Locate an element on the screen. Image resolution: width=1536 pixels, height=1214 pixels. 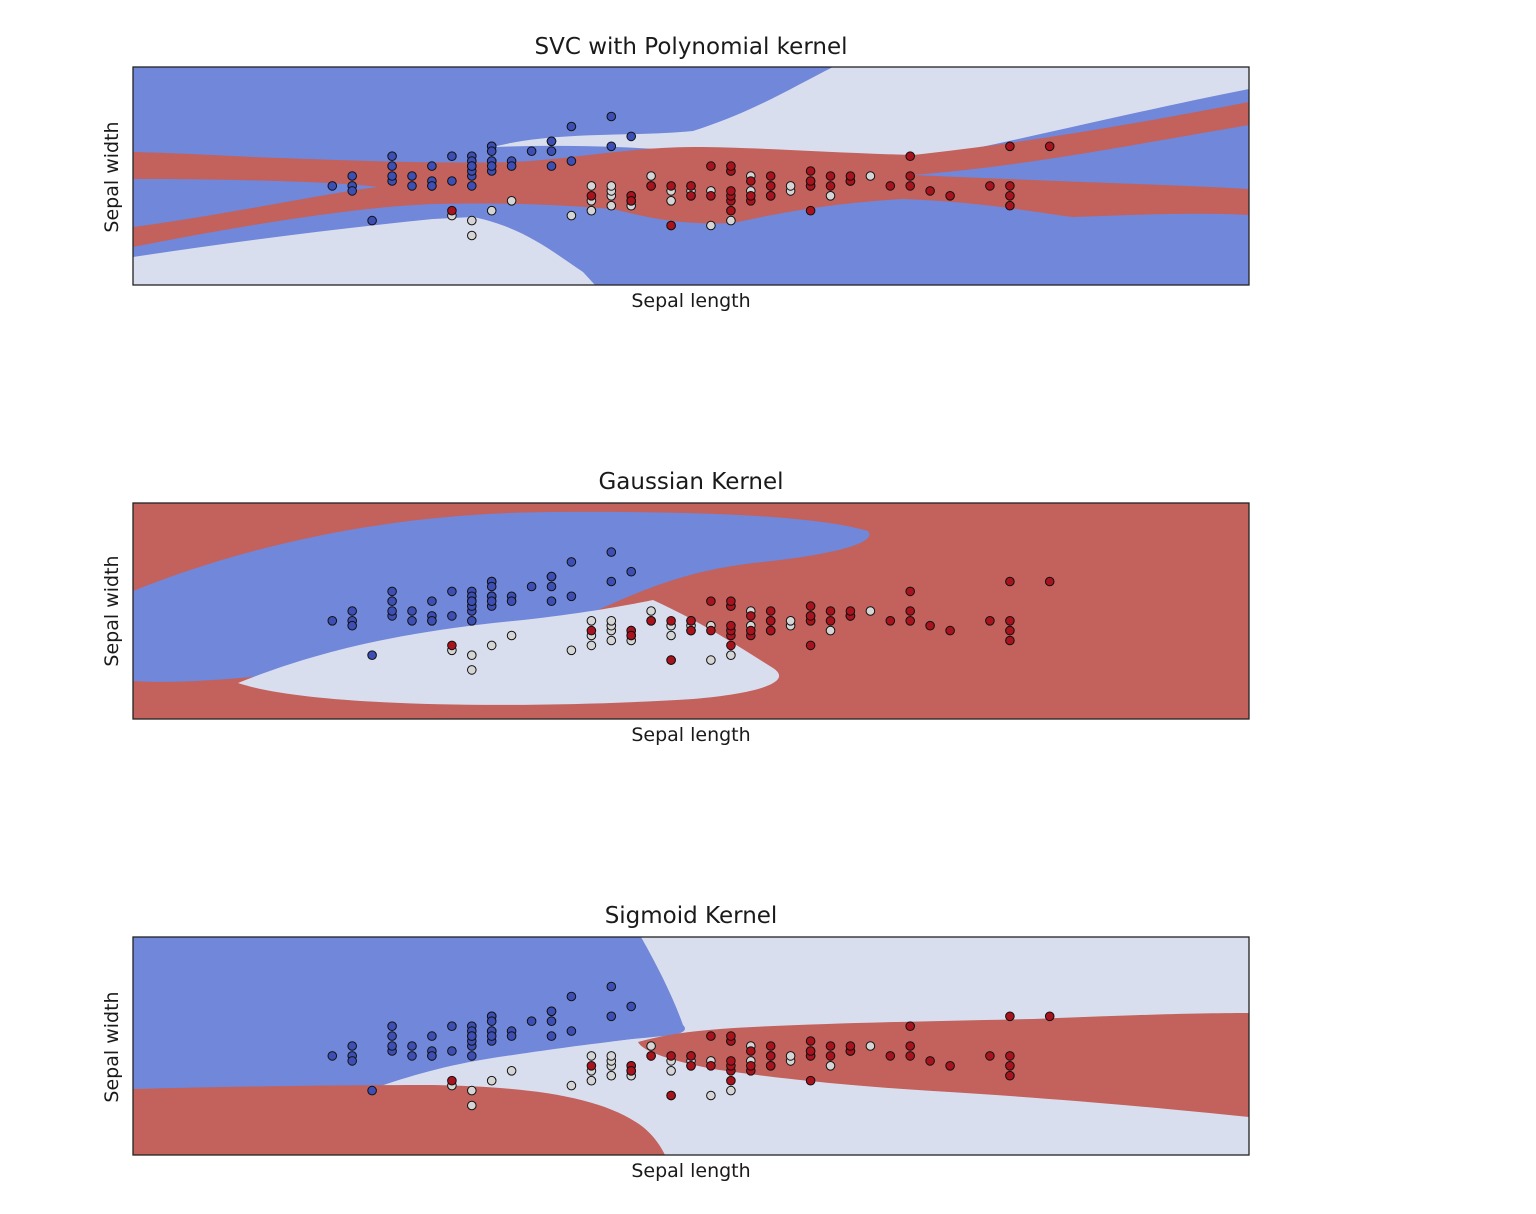
plot-area-sigmoid is located at coordinates (691, 1046).